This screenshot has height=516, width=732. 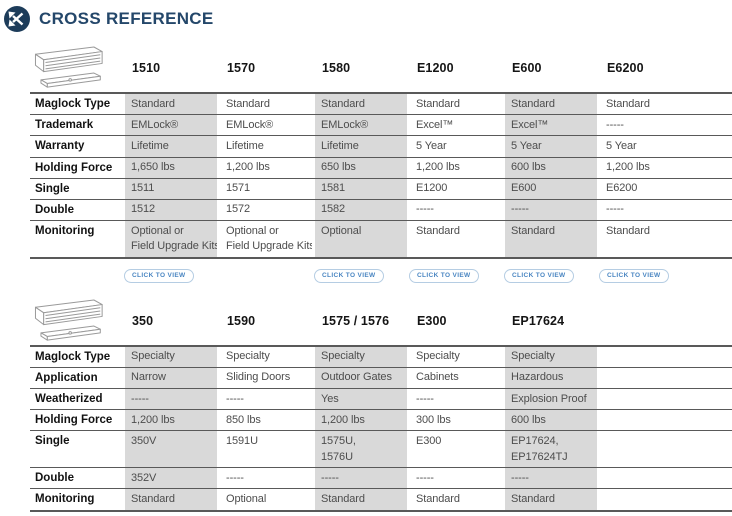 What do you see at coordinates (17, 18) in the screenshot?
I see `cross-reference-icon` at bounding box center [17, 18].